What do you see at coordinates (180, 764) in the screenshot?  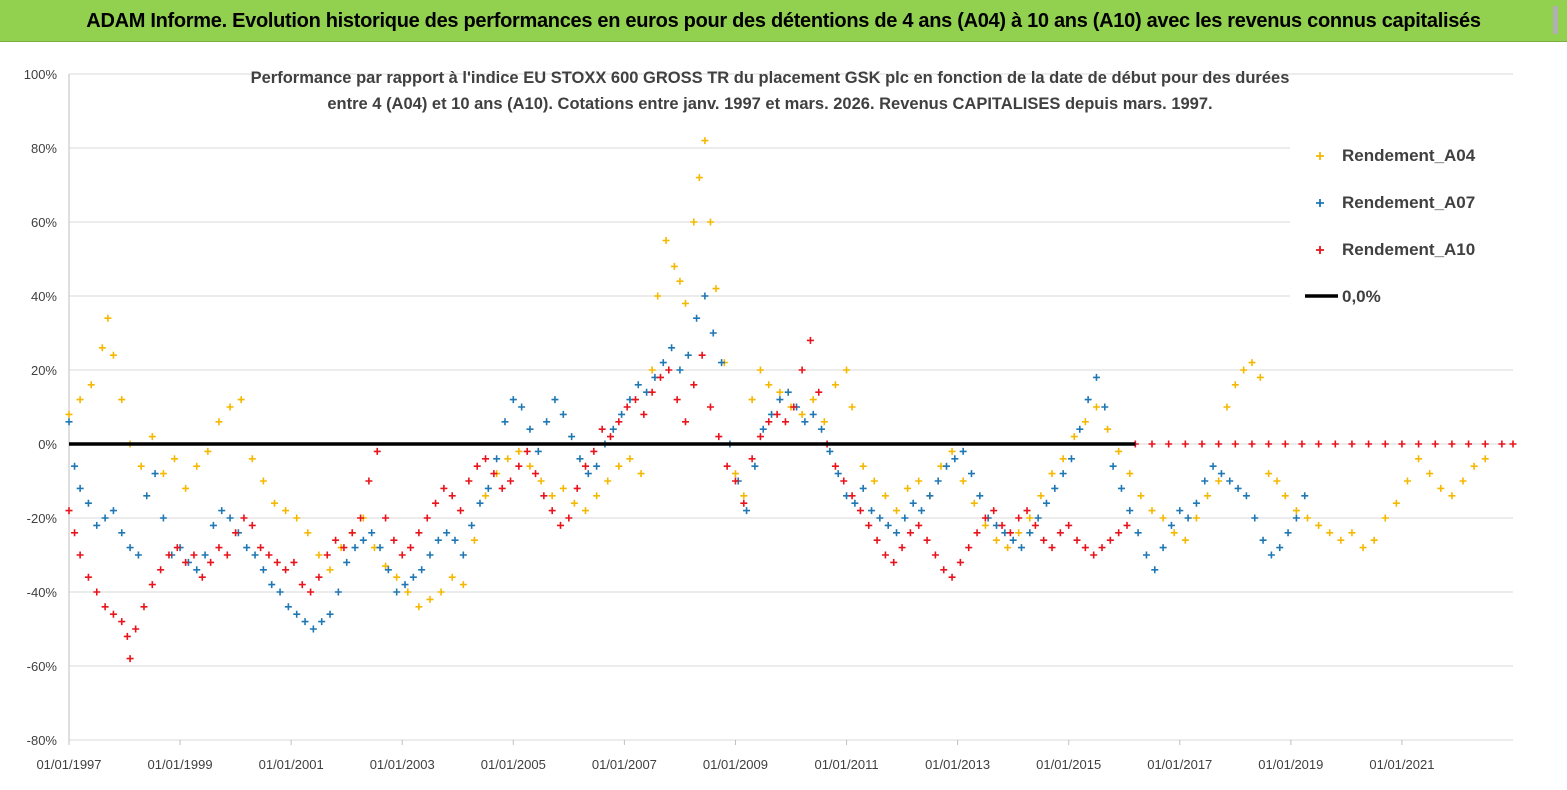 I see `x-tick-label: 01/01/1999` at bounding box center [180, 764].